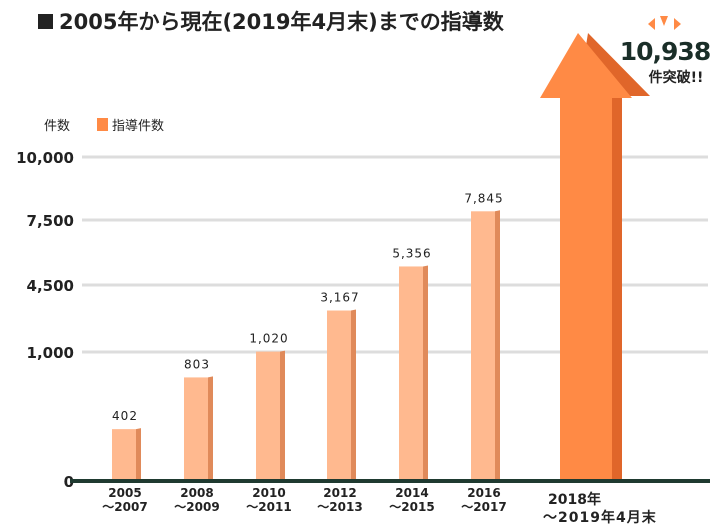 The height and width of the screenshot is (526, 724). What do you see at coordinates (271, 21) in the screenshot?
I see `chart-title: 2005年から現在(2019年4月末)までの指導数` at bounding box center [271, 21].